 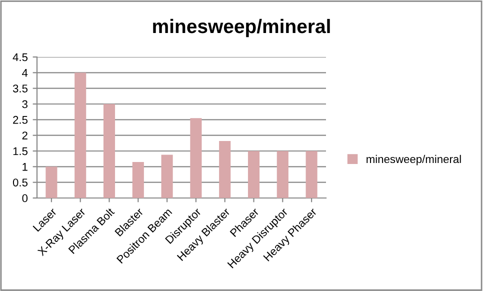 What do you see at coordinates (25, 104) in the screenshot?
I see `y-tick-label: 3` at bounding box center [25, 104].